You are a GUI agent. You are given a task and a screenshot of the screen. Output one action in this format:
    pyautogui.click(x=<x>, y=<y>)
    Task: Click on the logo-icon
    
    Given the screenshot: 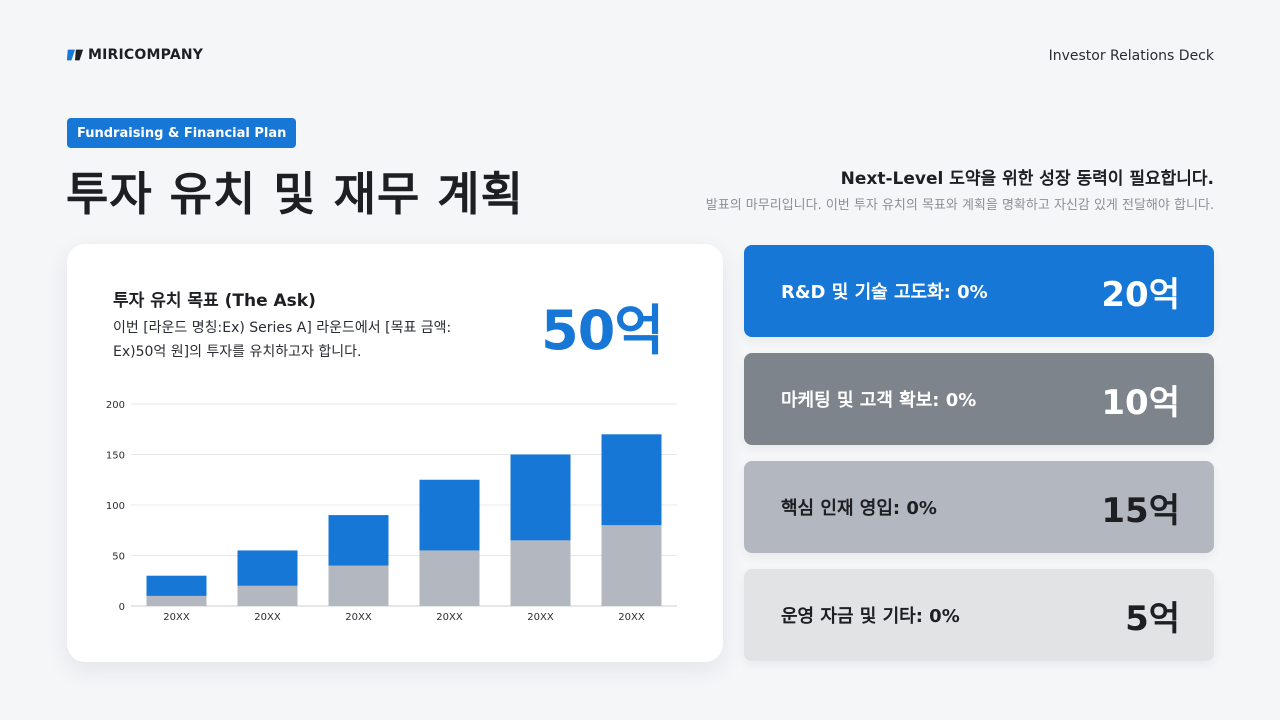 What is the action you would take?
    pyautogui.click(x=75, y=55)
    